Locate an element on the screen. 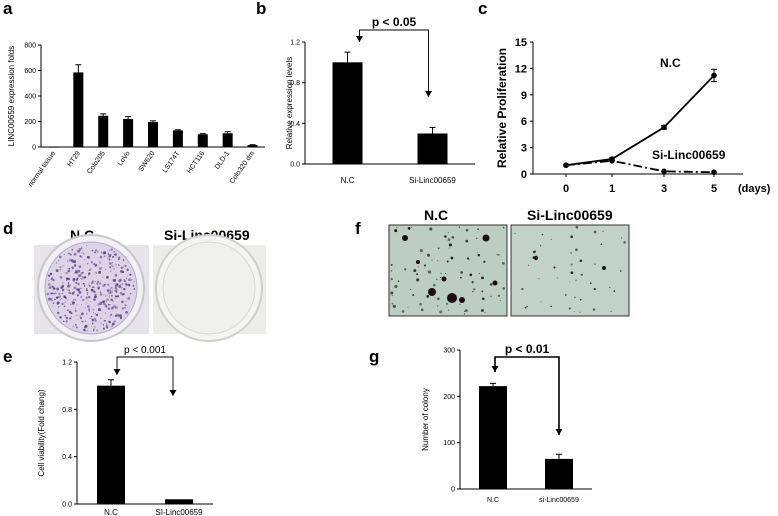  series-label: N.C is located at coordinates (670, 63).